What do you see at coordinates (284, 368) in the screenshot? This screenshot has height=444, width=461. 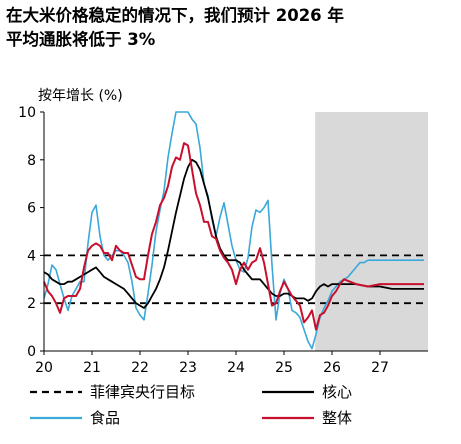 I see `x-tick-label-5: 25` at bounding box center [284, 368].